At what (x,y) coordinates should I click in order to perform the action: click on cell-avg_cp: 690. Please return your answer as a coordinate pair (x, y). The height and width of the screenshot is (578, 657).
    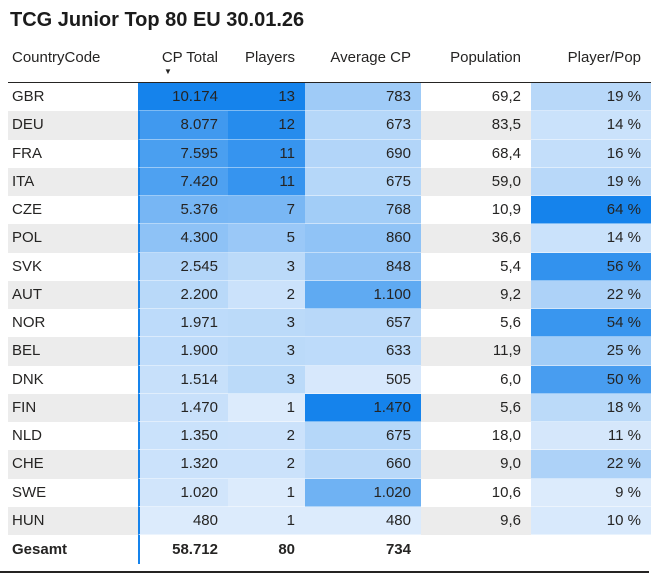
    Looking at the image, I should click on (363, 153).